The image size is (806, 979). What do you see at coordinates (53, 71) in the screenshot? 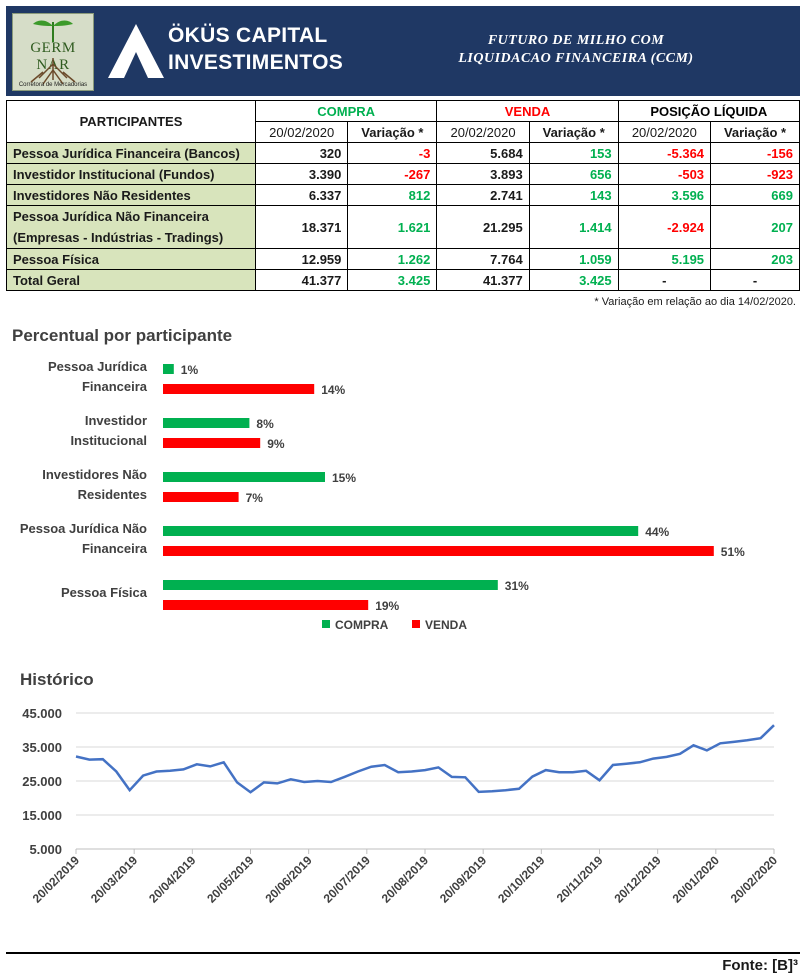
I see `roots-icon` at bounding box center [53, 71].